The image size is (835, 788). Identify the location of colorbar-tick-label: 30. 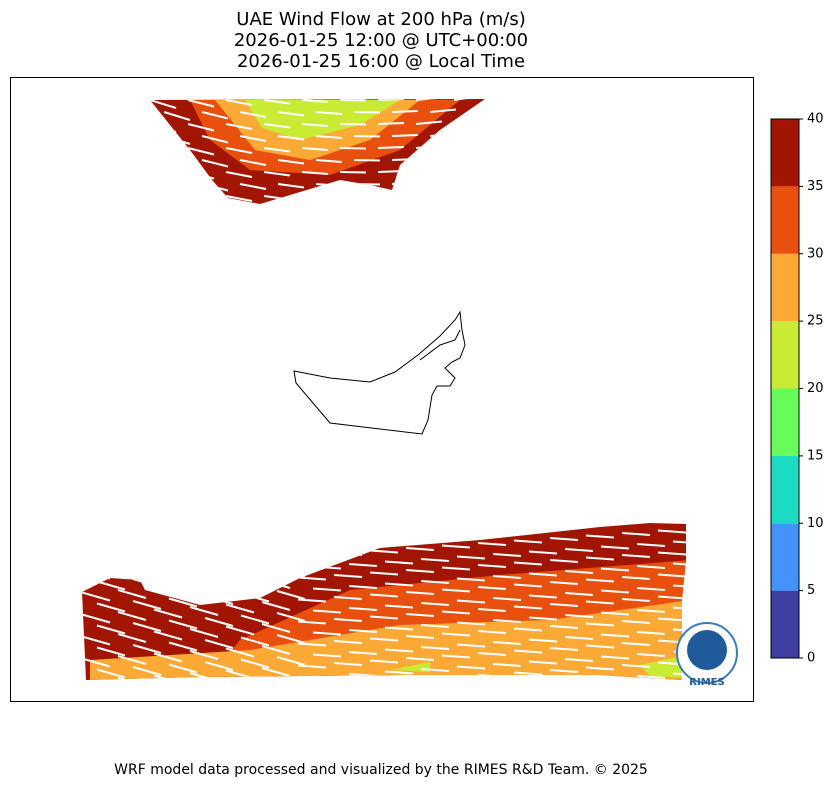
(815, 253).